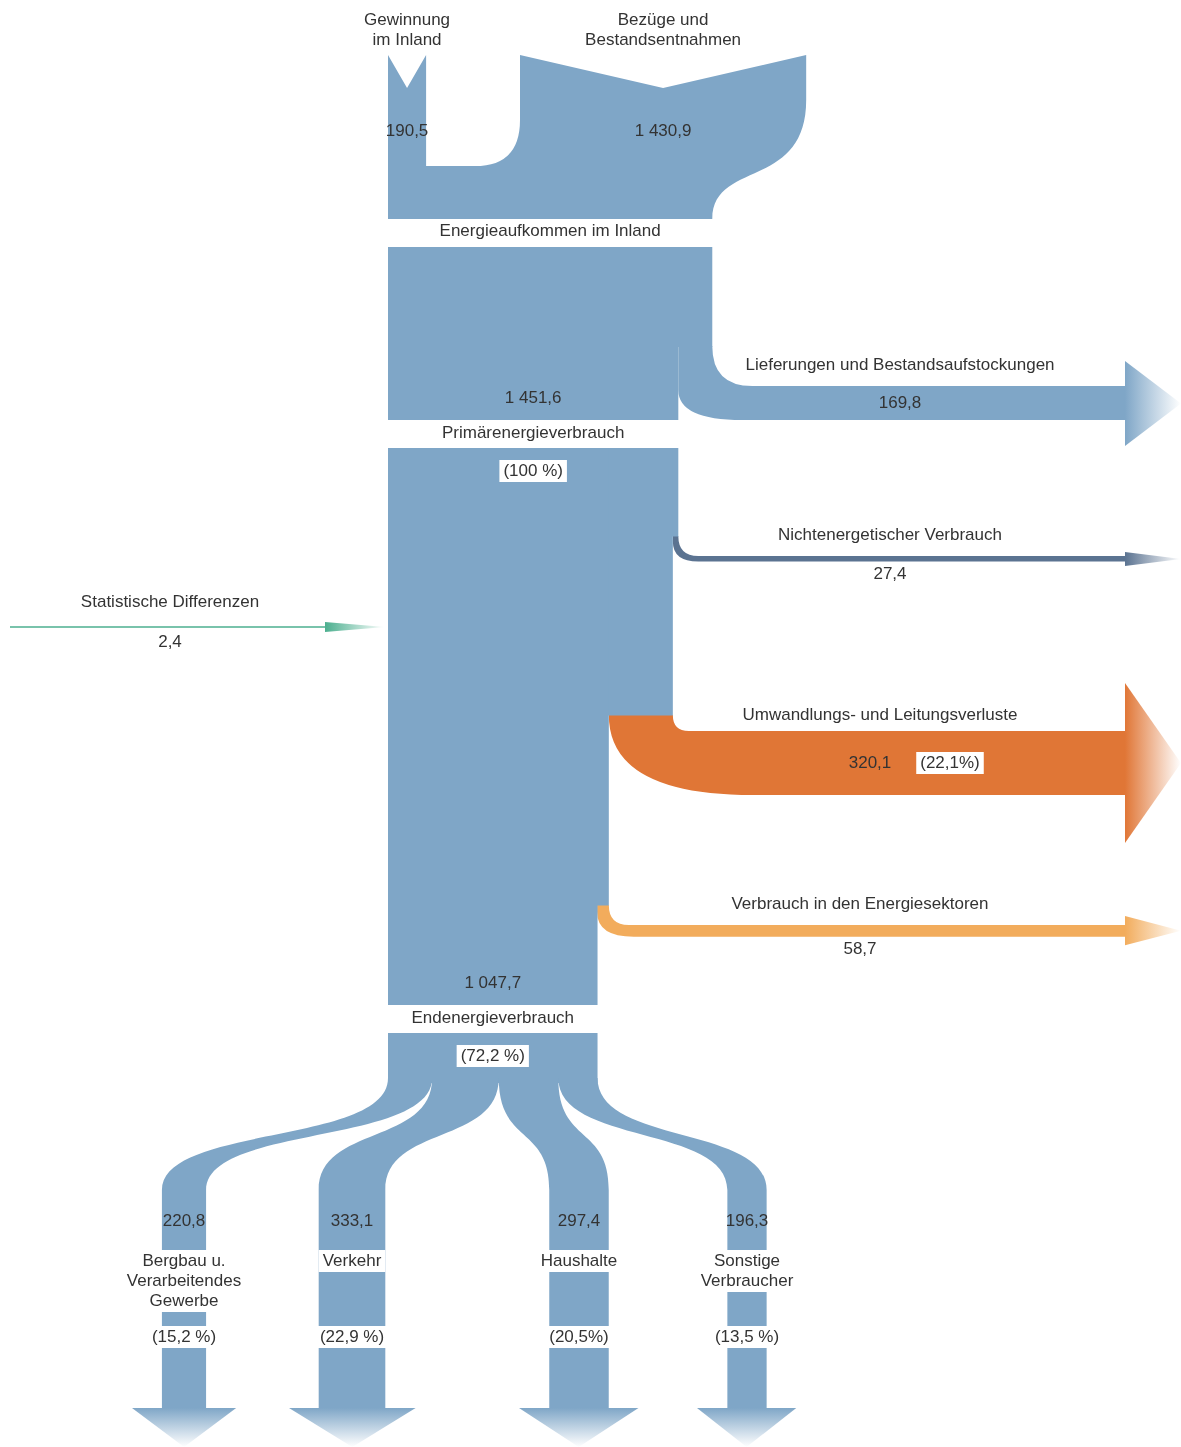 Image resolution: width=1181 pixels, height=1447 pixels. I want to click on text: (20,5%), so click(579, 1336).